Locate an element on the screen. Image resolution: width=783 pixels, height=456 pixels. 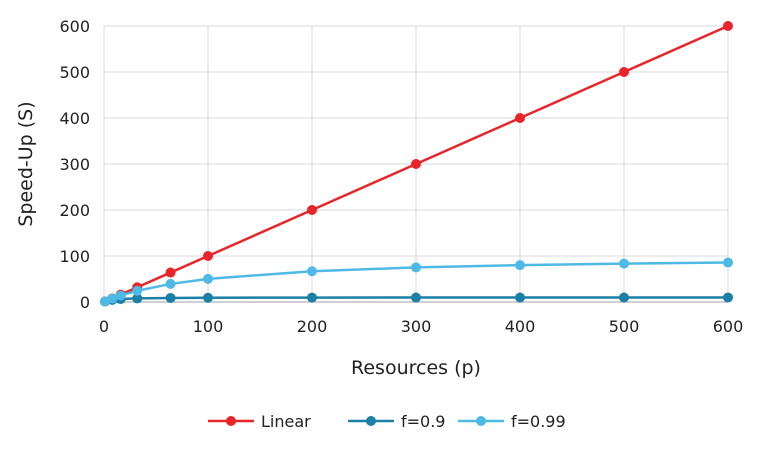
x-tick-label: 300 is located at coordinates (416, 326).